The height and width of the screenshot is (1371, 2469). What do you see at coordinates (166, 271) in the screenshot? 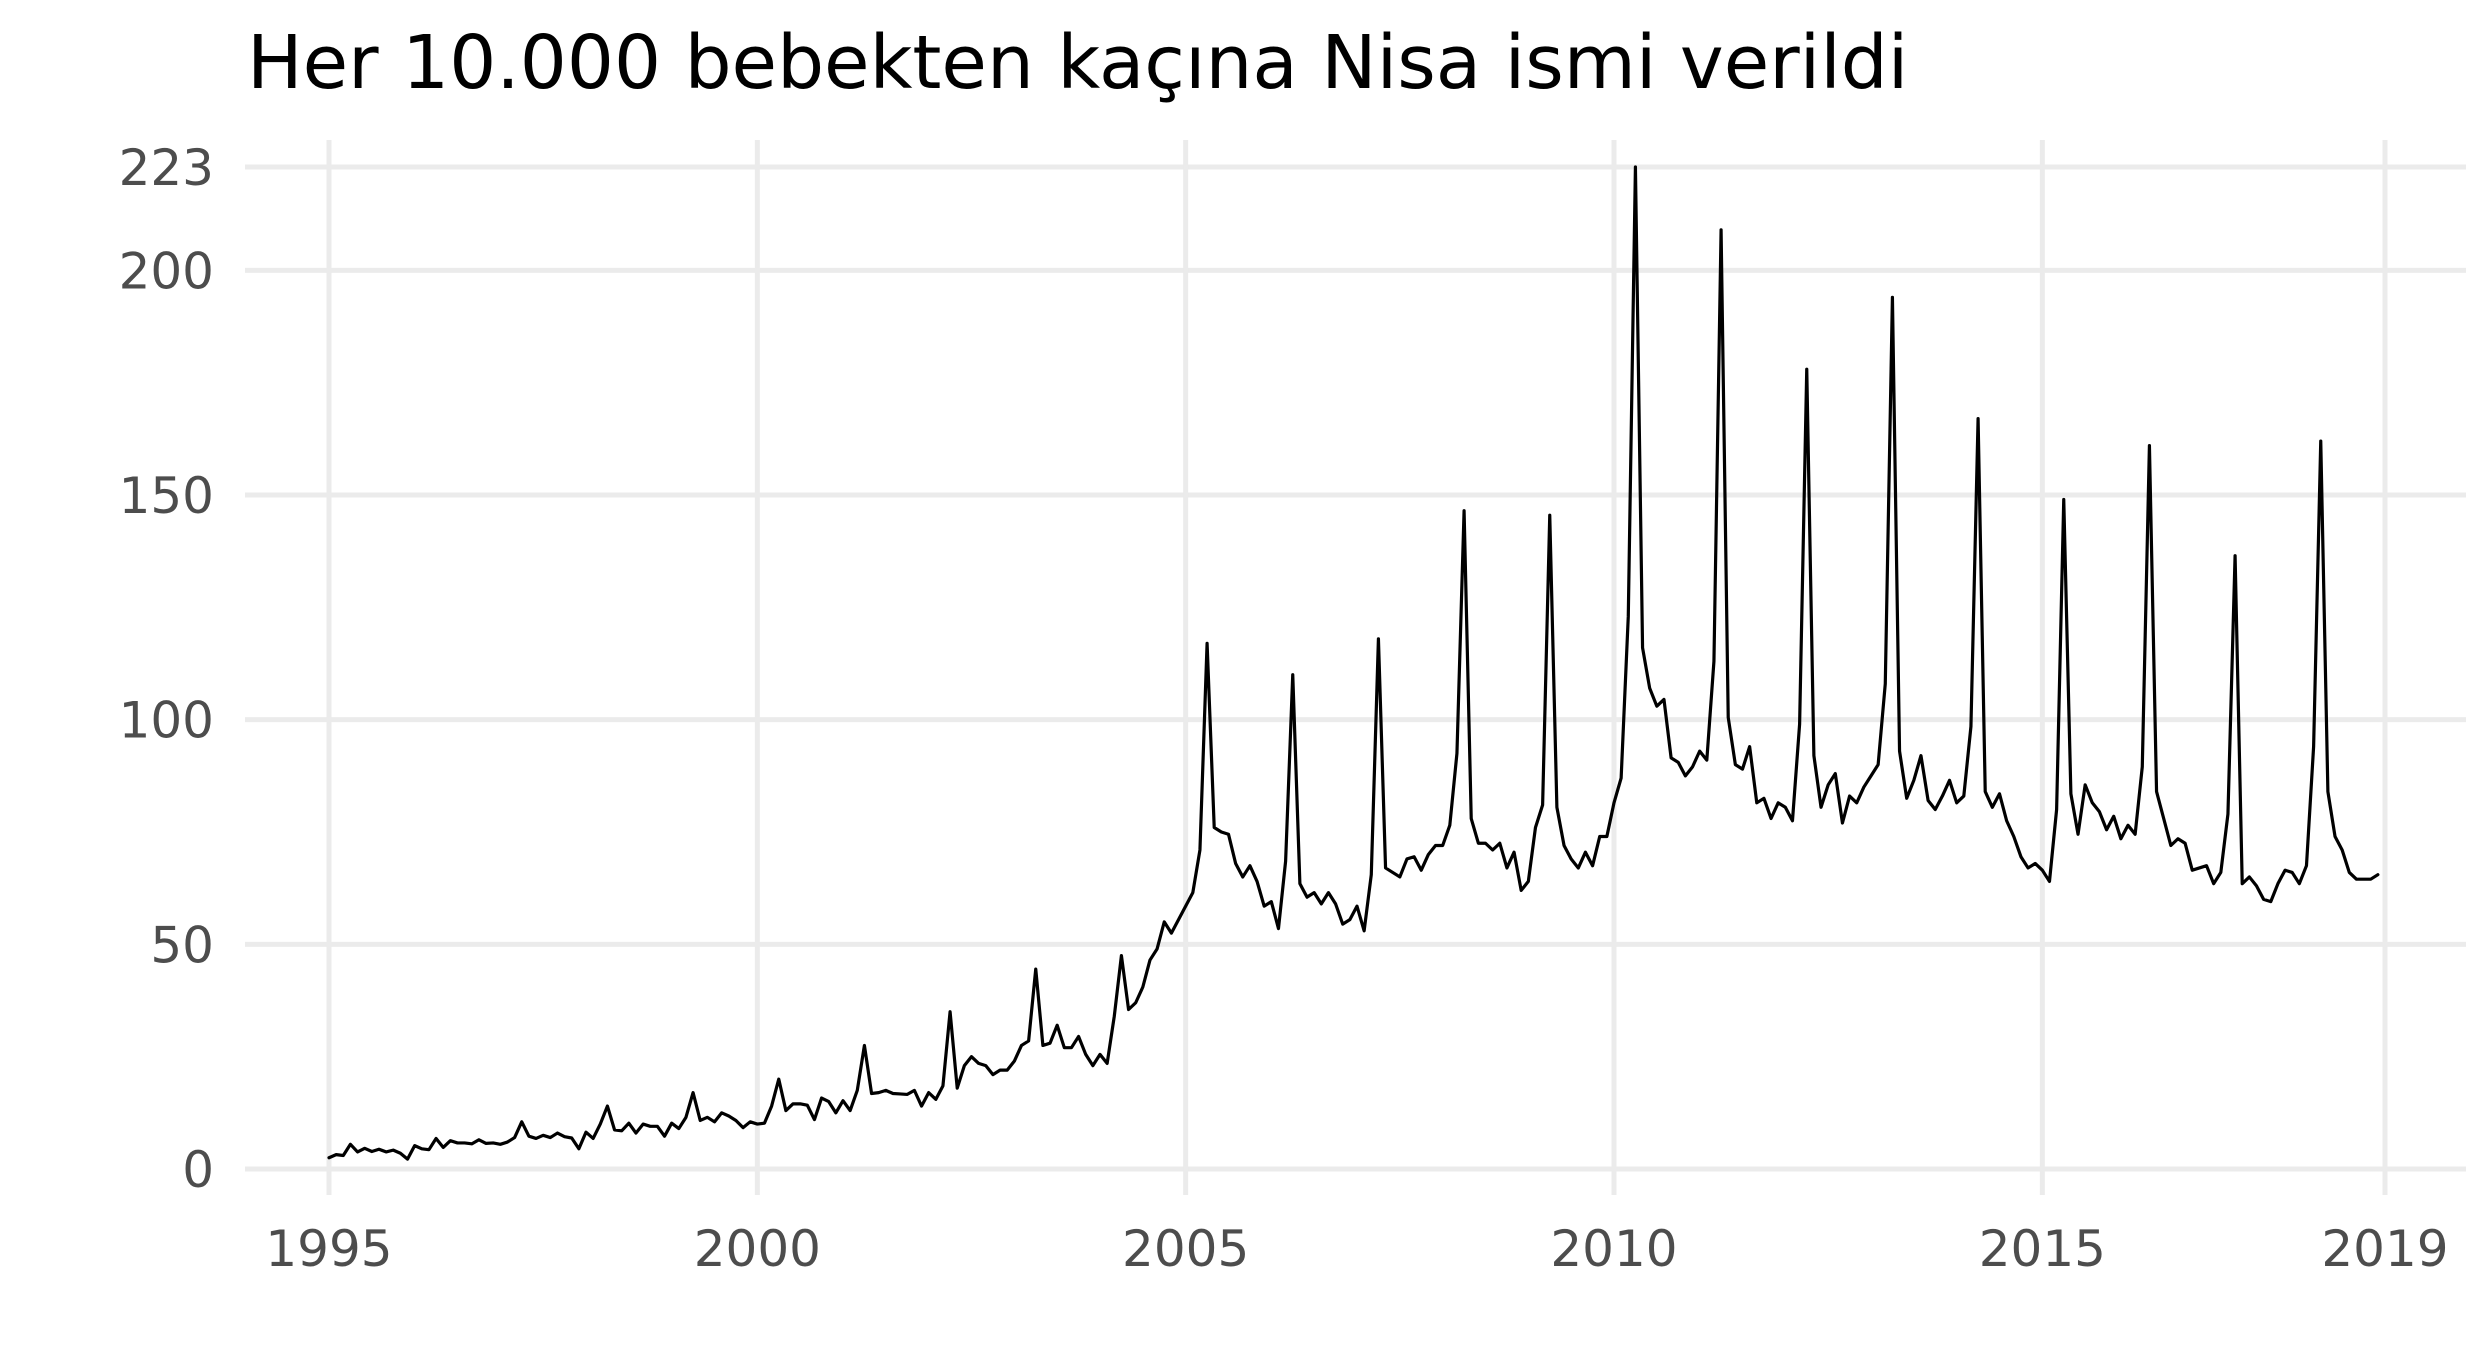
I see `y-tick-label: 200` at bounding box center [166, 271].